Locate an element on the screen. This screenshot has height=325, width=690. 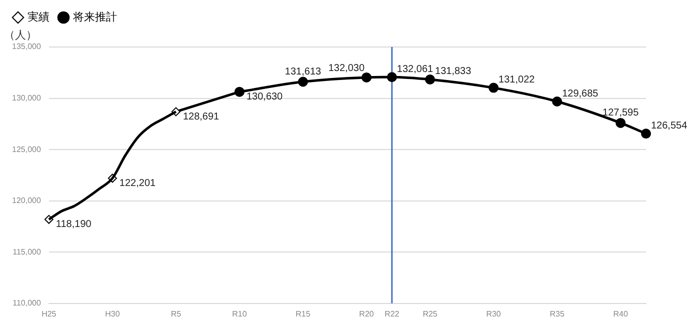
x-tick-label: R5 is located at coordinates (176, 313).